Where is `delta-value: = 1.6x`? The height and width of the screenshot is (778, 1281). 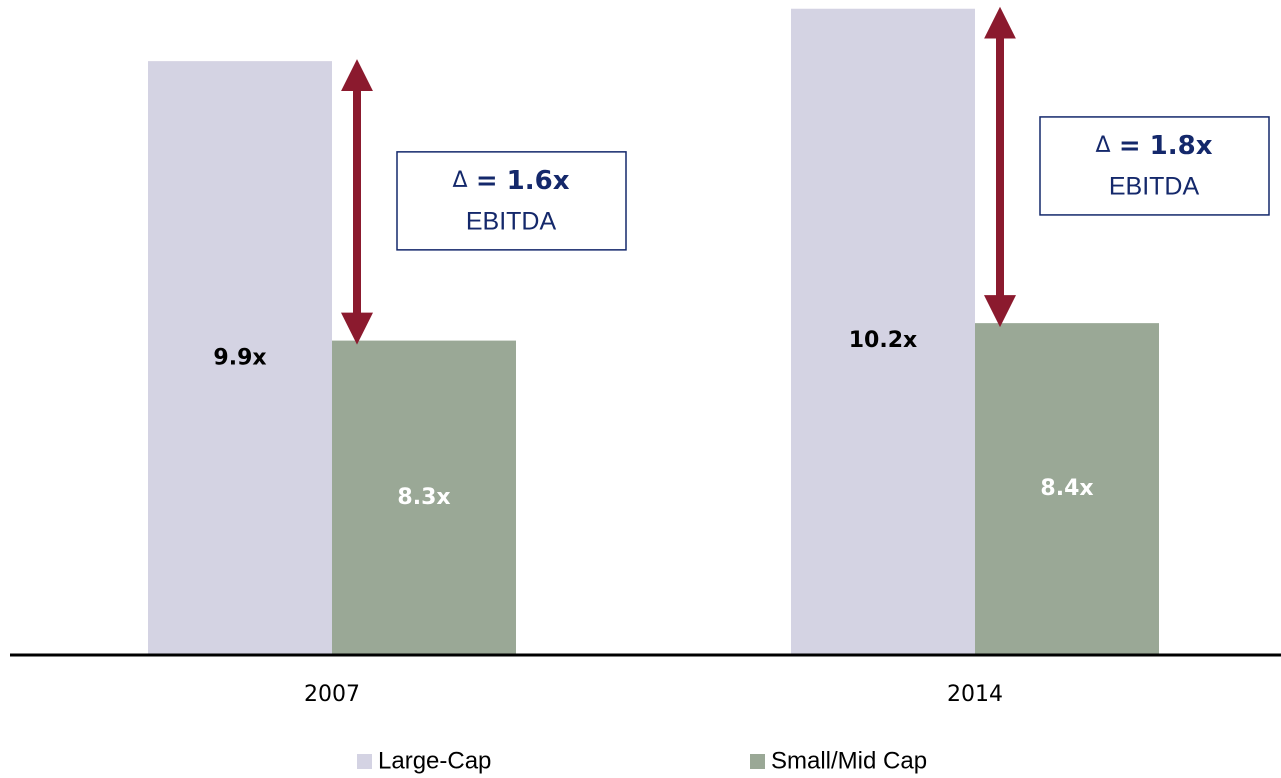
delta-value: = 1.6x is located at coordinates (523, 180).